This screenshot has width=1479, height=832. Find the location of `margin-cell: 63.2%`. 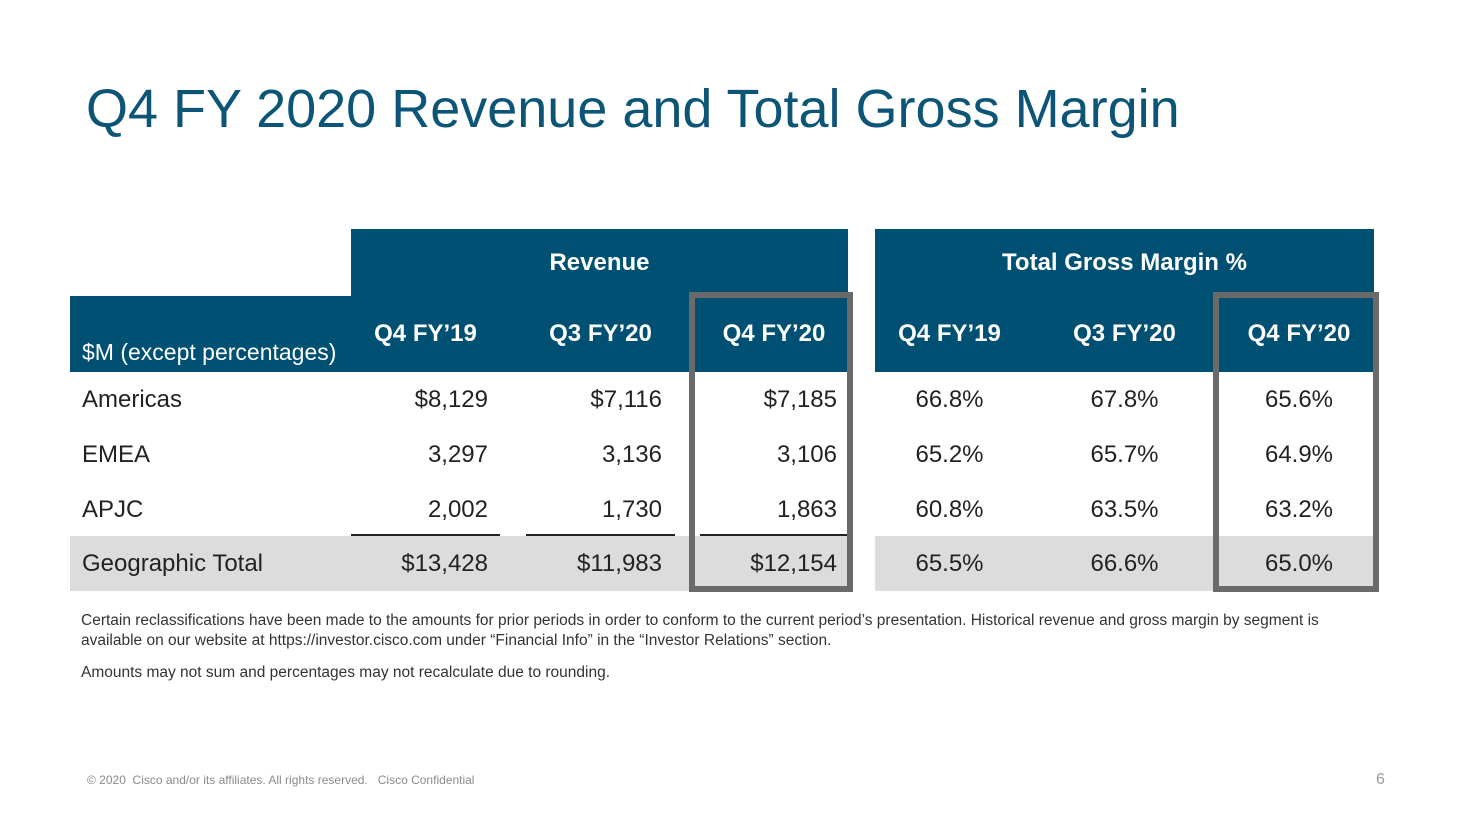

margin-cell: 63.2% is located at coordinates (1299, 509).